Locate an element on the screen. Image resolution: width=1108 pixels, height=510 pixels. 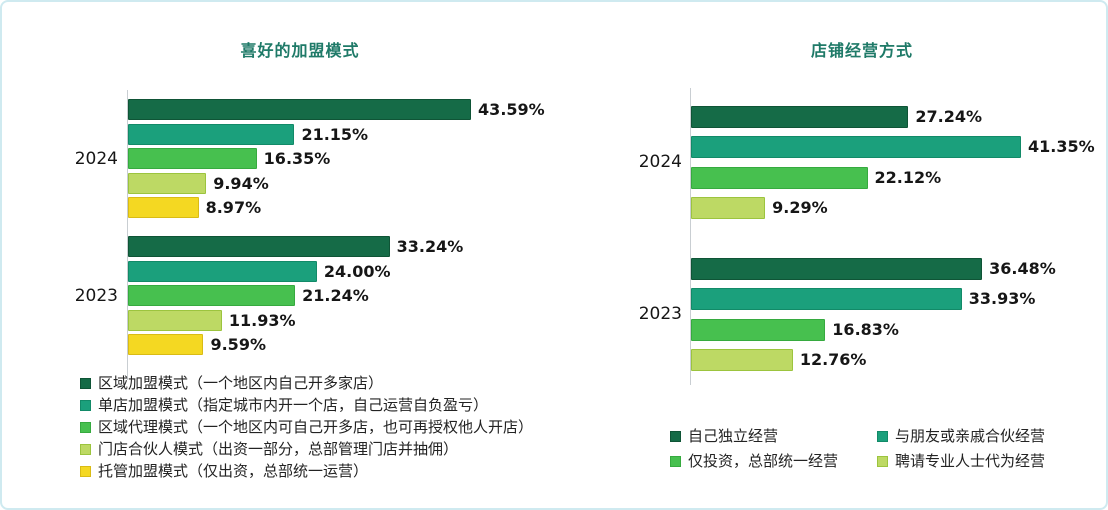
value-label: 33.93% is located at coordinates (1002, 299).